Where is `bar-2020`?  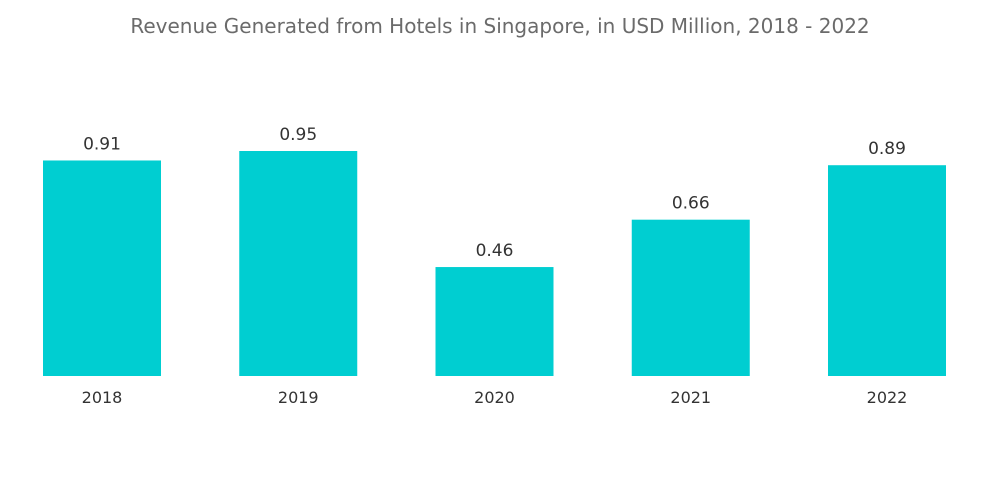 bar-2020 is located at coordinates (494, 321).